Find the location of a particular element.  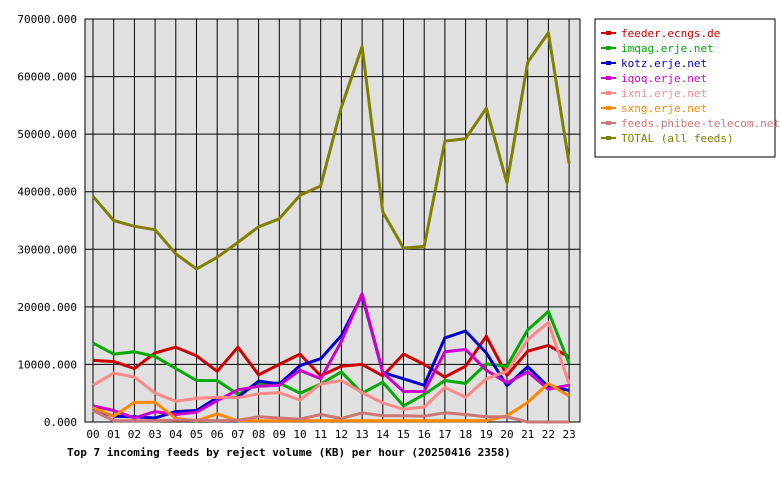

x-tick-label: 13 is located at coordinates (361, 434).